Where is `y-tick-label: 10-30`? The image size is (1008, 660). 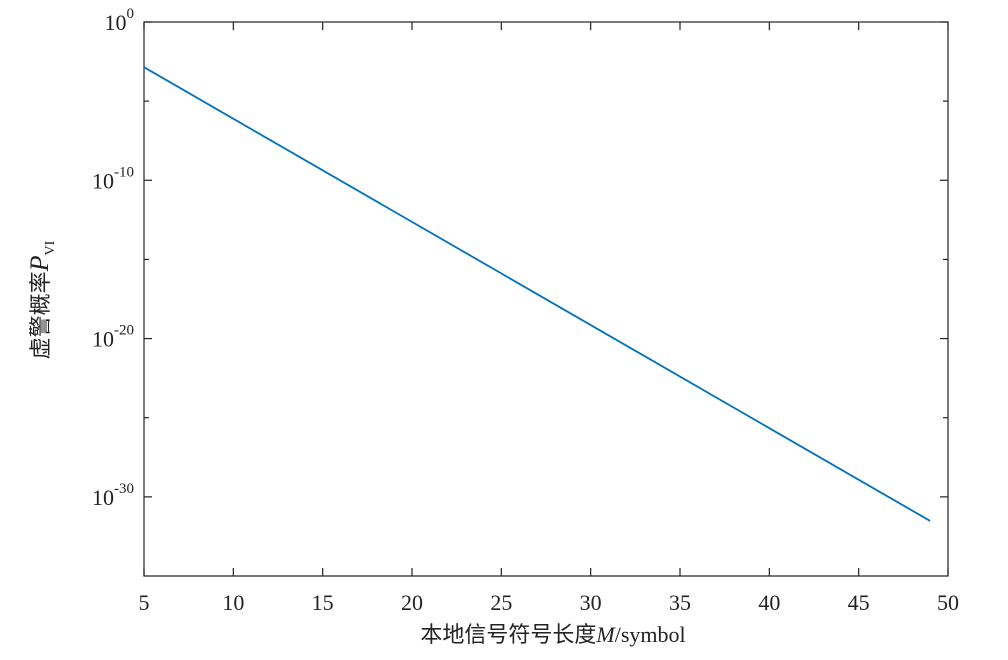 y-tick-label: 10-30 is located at coordinates (113, 495).